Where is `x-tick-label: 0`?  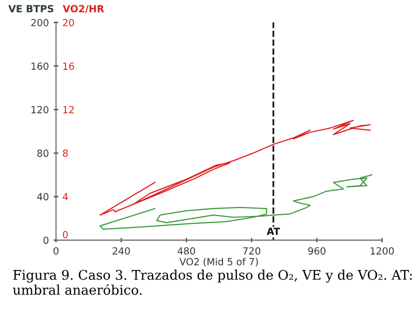
x-tick-label: 0 is located at coordinates (56, 251).